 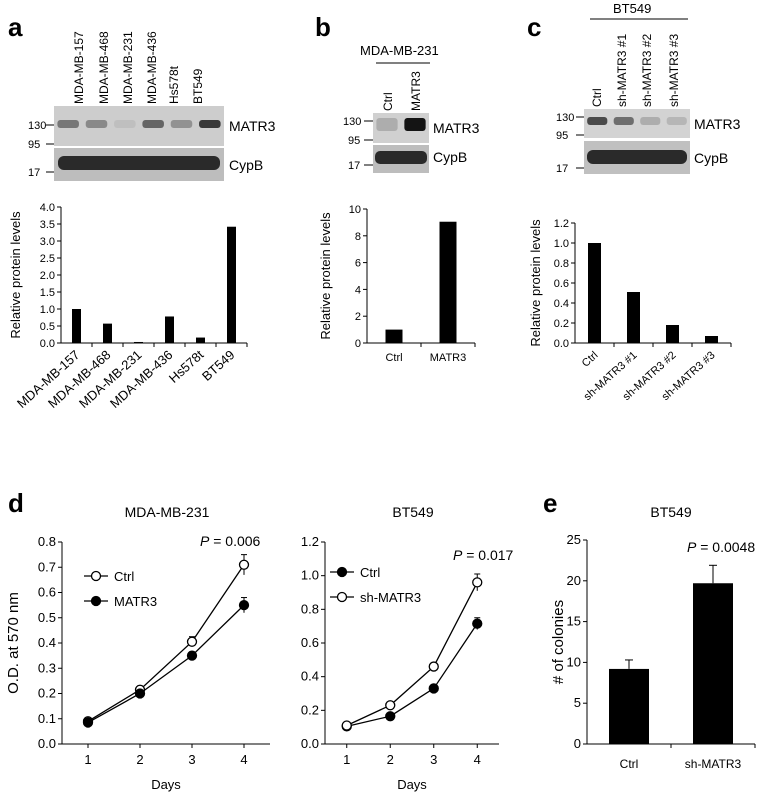 What do you see at coordinates (198, 86) in the screenshot?
I see `lane-label: BT549` at bounding box center [198, 86].